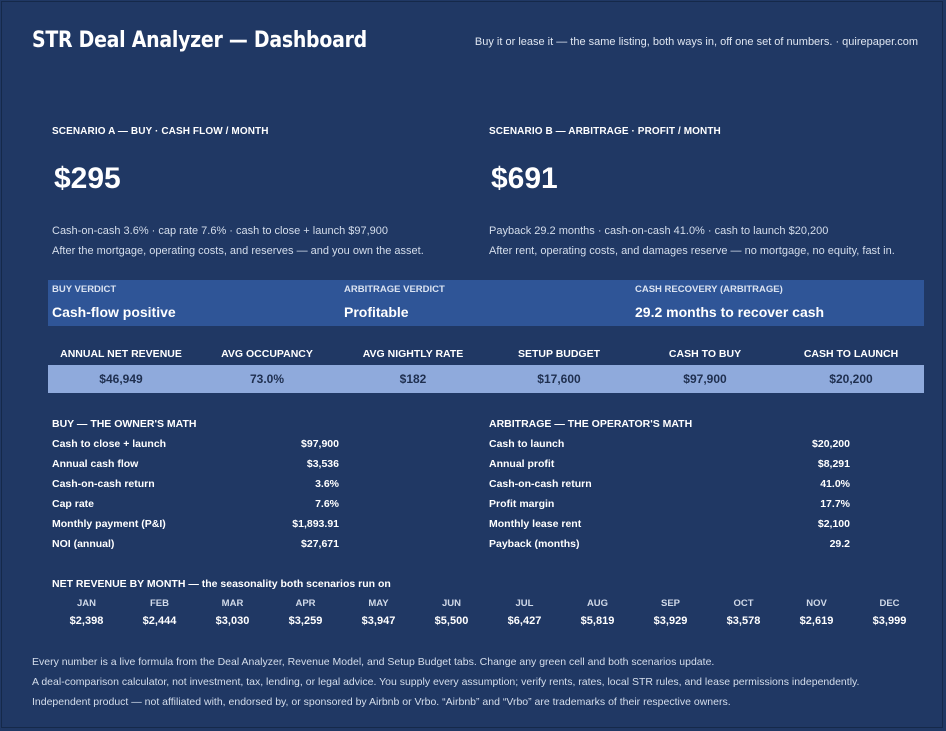 The image size is (946, 731). Describe the element at coordinates (124, 424) in the screenshot. I see `buy-math-heading: BUY — THE OWNER'S MATH` at that location.